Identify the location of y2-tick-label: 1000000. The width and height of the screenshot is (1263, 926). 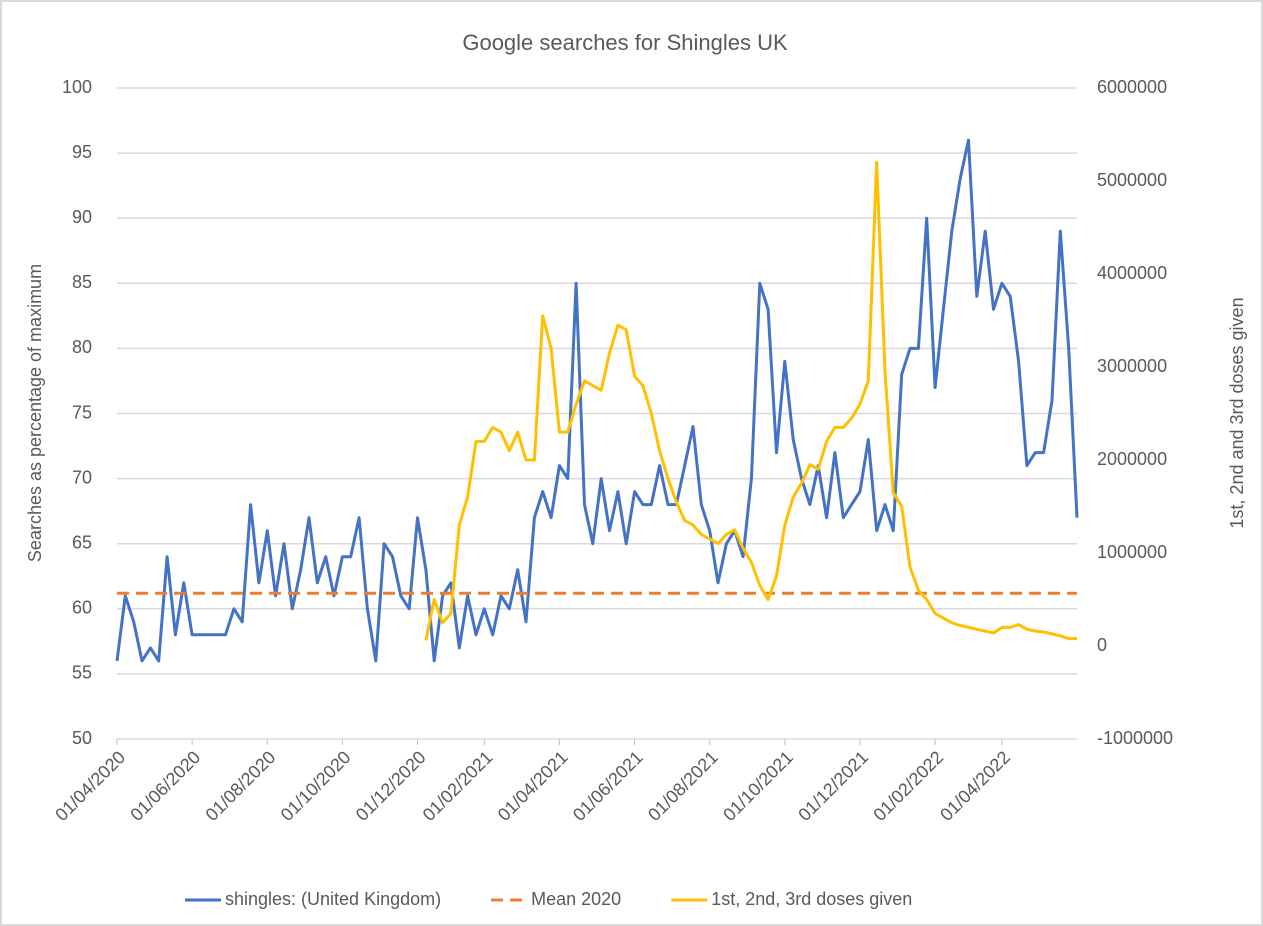
(1132, 552).